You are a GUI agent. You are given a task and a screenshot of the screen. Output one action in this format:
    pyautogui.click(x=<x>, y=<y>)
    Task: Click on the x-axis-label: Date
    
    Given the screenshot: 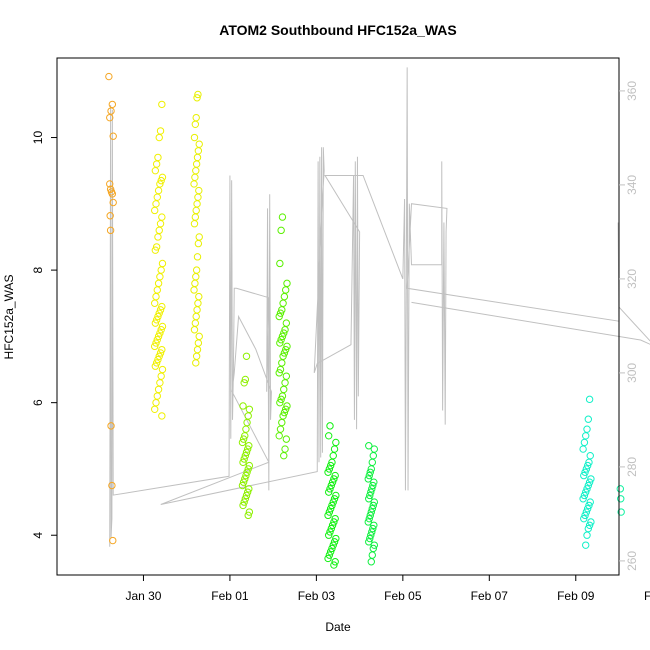 What is the action you would take?
    pyautogui.click(x=338, y=627)
    